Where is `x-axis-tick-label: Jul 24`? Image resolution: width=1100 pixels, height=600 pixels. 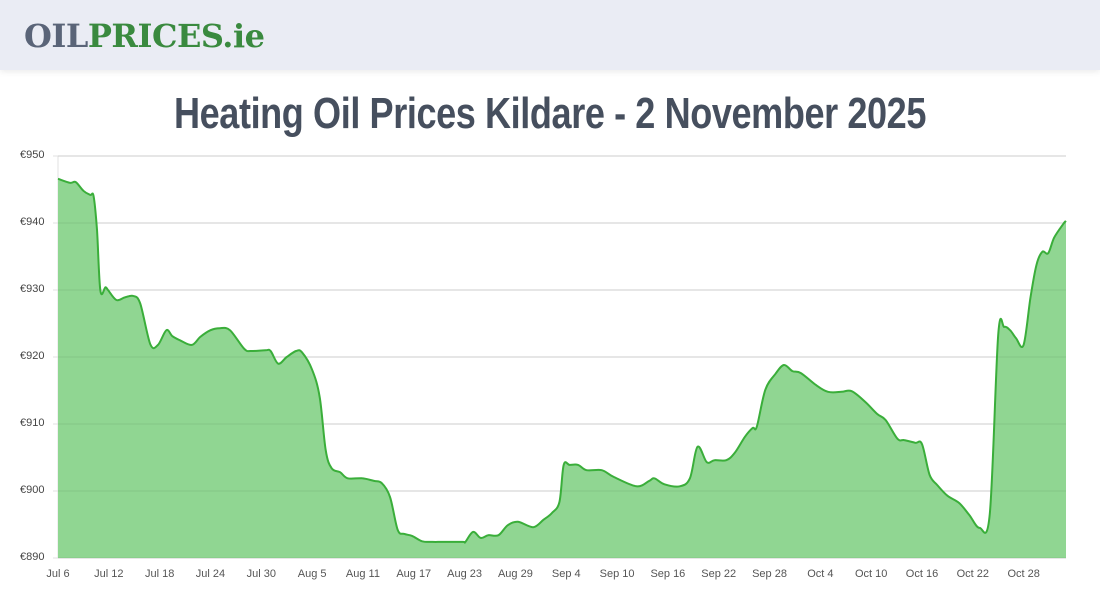 x-axis-tick-label: Jul 24 is located at coordinates (210, 574).